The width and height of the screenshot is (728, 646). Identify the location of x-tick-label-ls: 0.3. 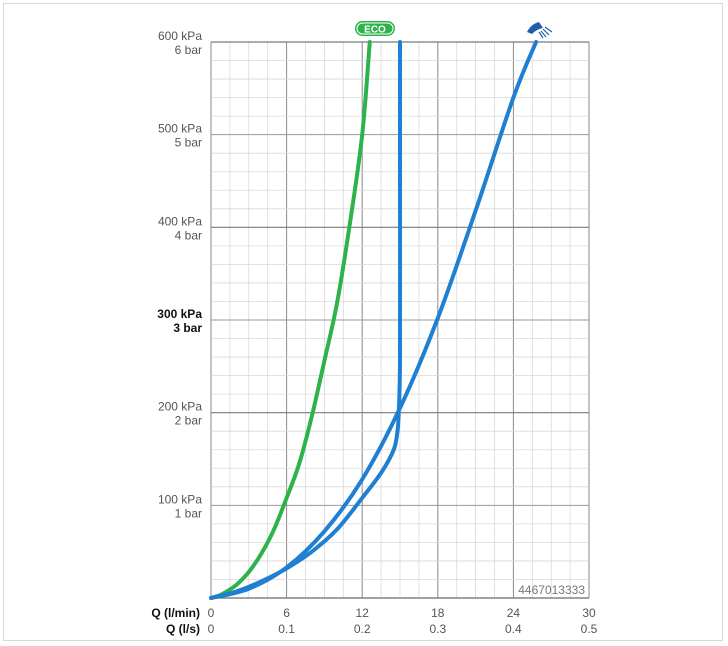
(437, 629).